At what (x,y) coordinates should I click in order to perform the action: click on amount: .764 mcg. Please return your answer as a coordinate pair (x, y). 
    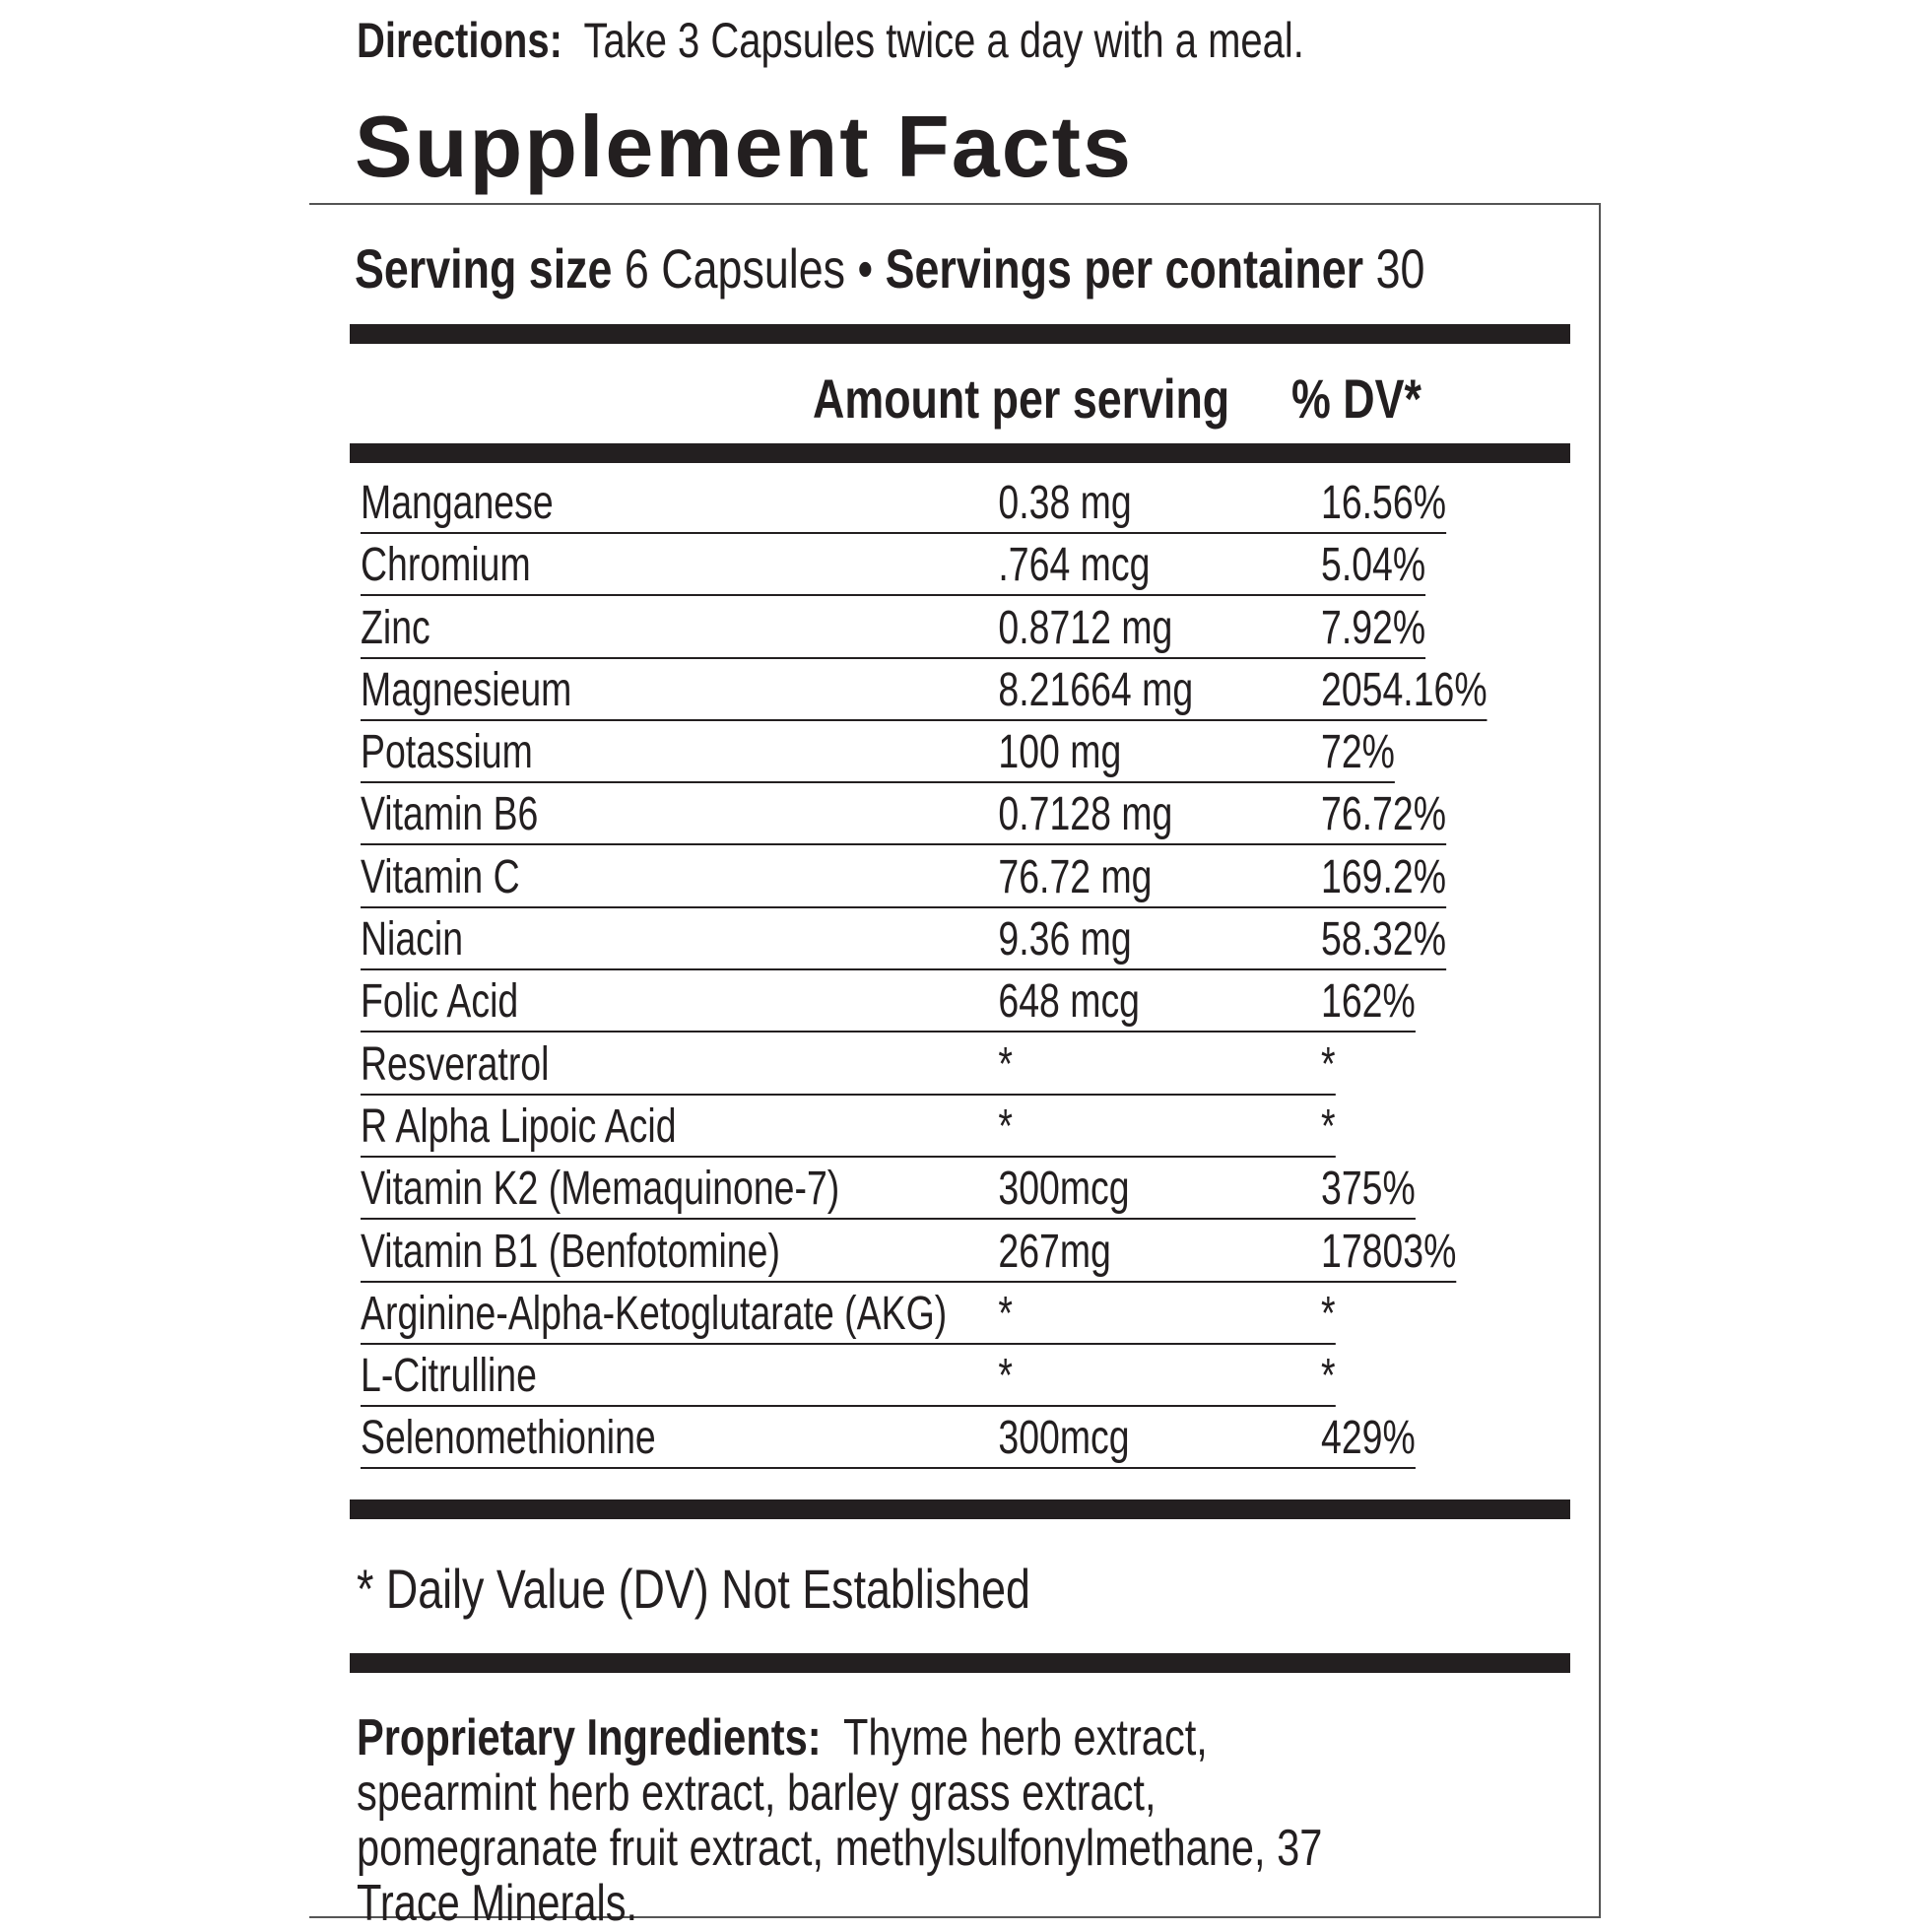
    Looking at the image, I should click on (1075, 565).